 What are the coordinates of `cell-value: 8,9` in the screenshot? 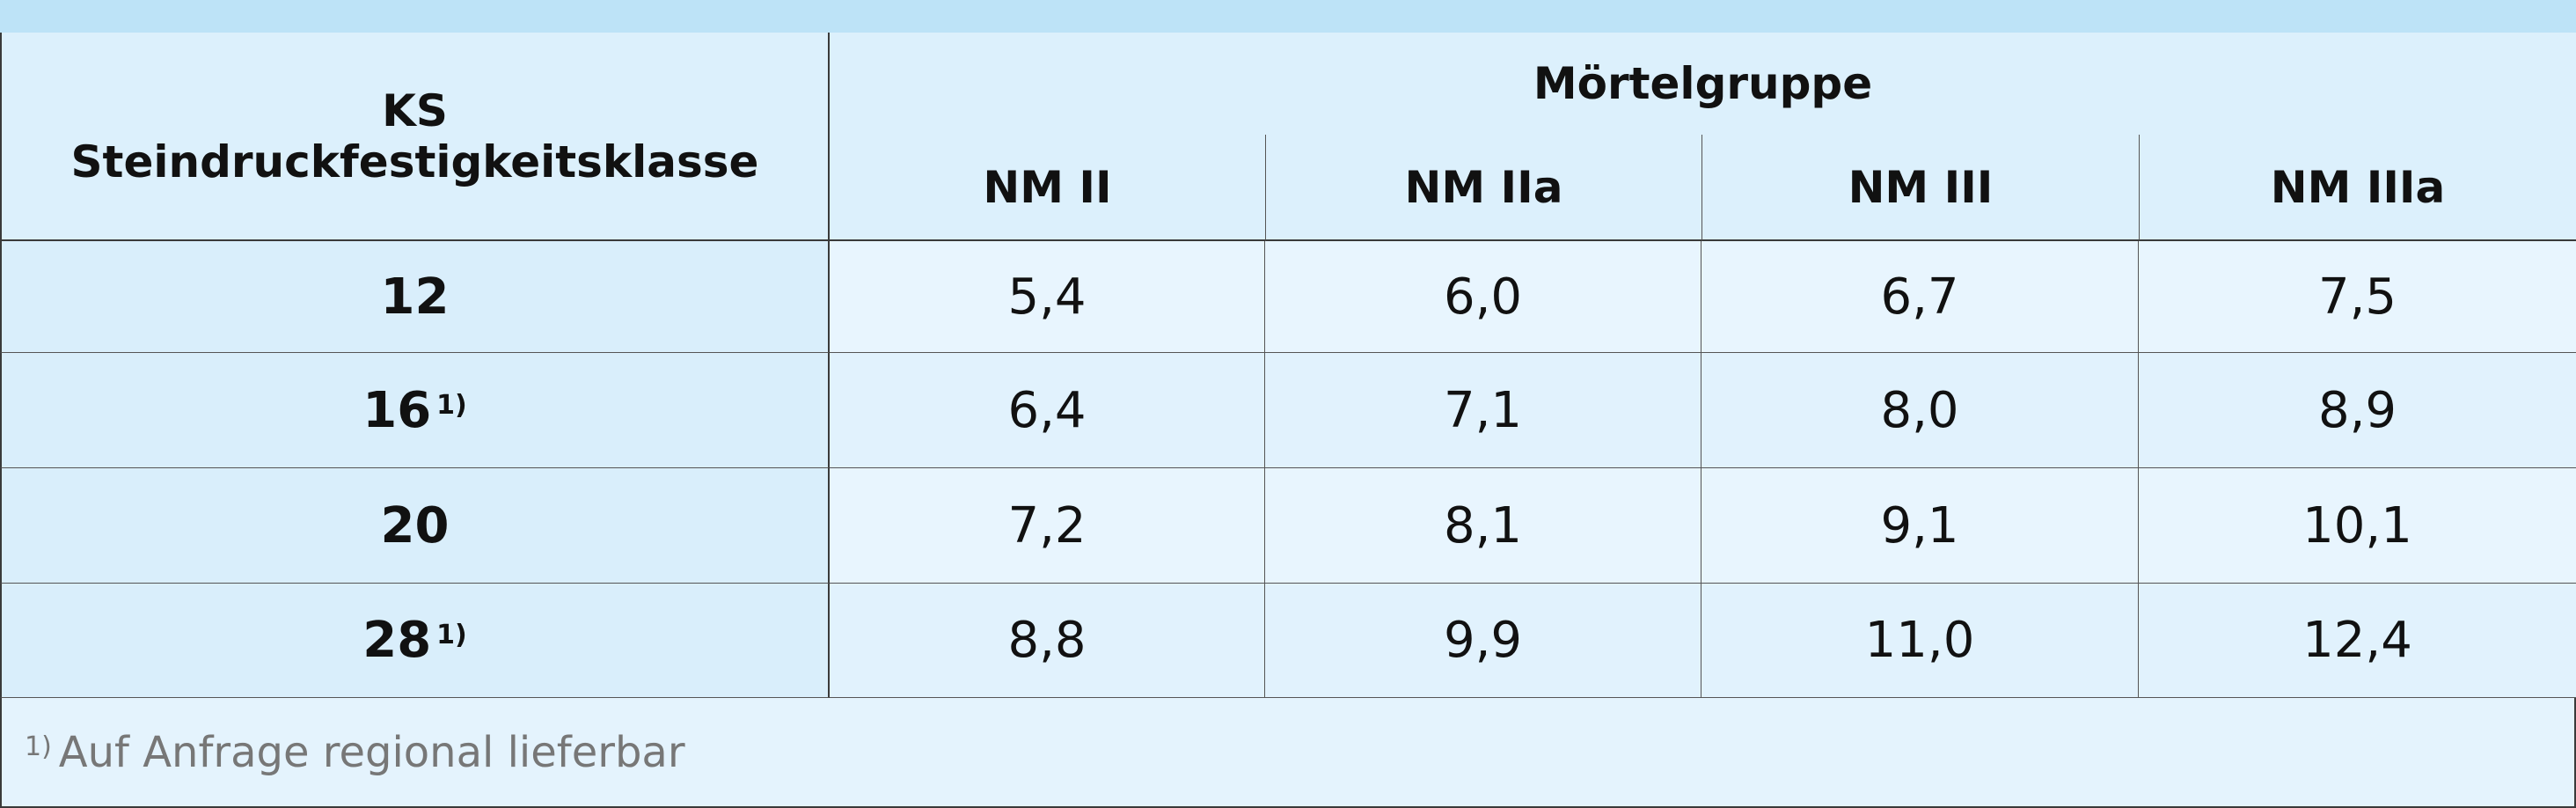 It's located at (2357, 410).